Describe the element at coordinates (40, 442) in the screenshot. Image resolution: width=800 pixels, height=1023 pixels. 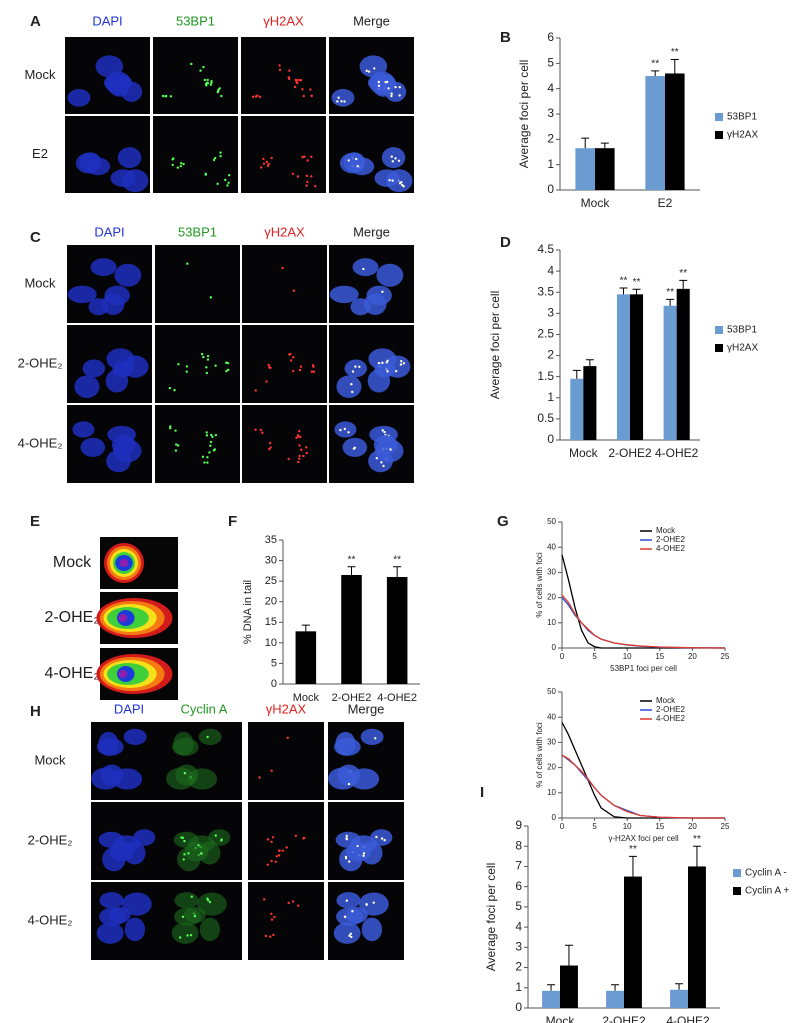
I see `row-label: 4-OHE₂` at that location.